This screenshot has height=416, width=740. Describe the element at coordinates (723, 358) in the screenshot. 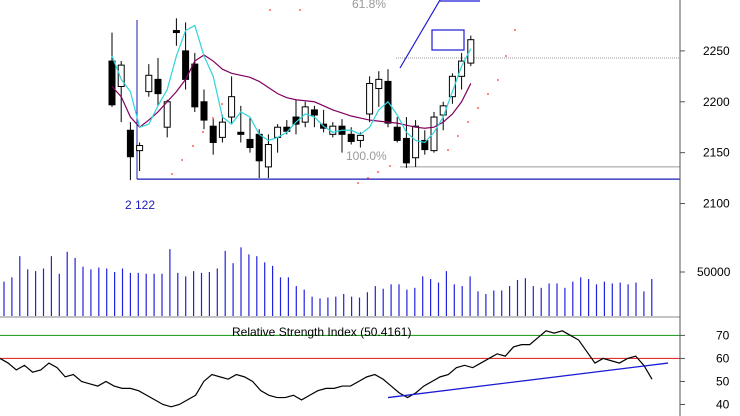

I see `rsi-tick-label: 60` at that location.